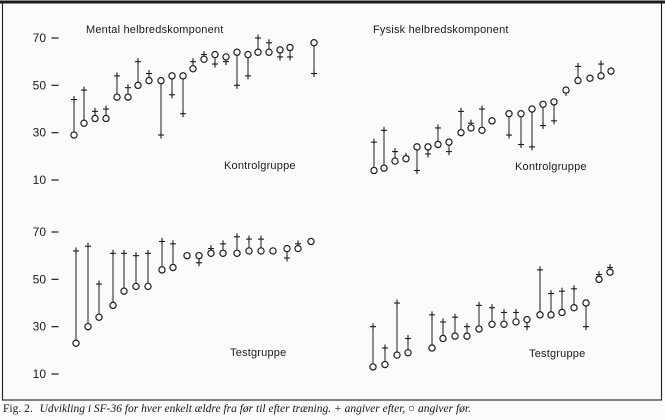 This screenshot has width=665, height=420. Describe the element at coordinates (492, 99) in the screenshot. I see `panel-fysisk-kontrolgruppe: Fysisk helbredskomponent Kontrolgruppe` at that location.